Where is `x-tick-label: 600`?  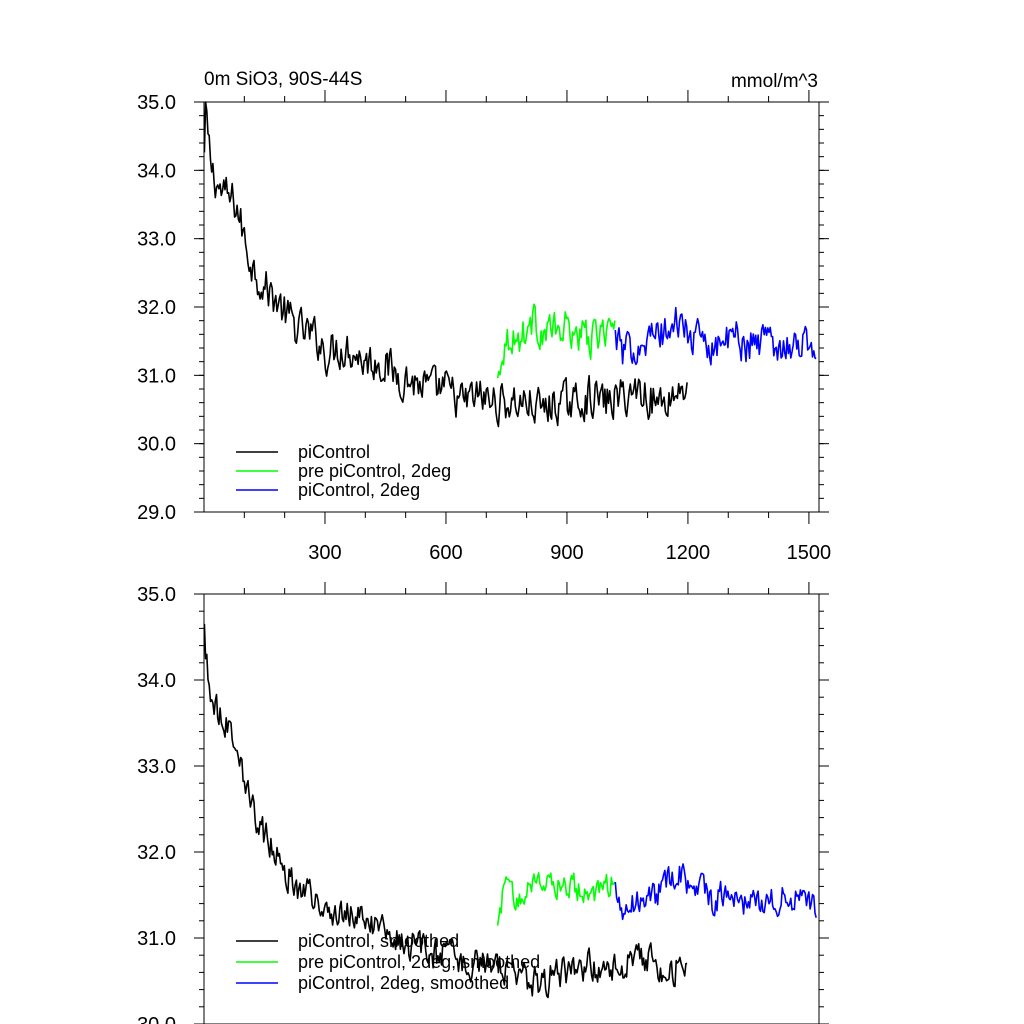 x-tick-label: 600 is located at coordinates (445, 553).